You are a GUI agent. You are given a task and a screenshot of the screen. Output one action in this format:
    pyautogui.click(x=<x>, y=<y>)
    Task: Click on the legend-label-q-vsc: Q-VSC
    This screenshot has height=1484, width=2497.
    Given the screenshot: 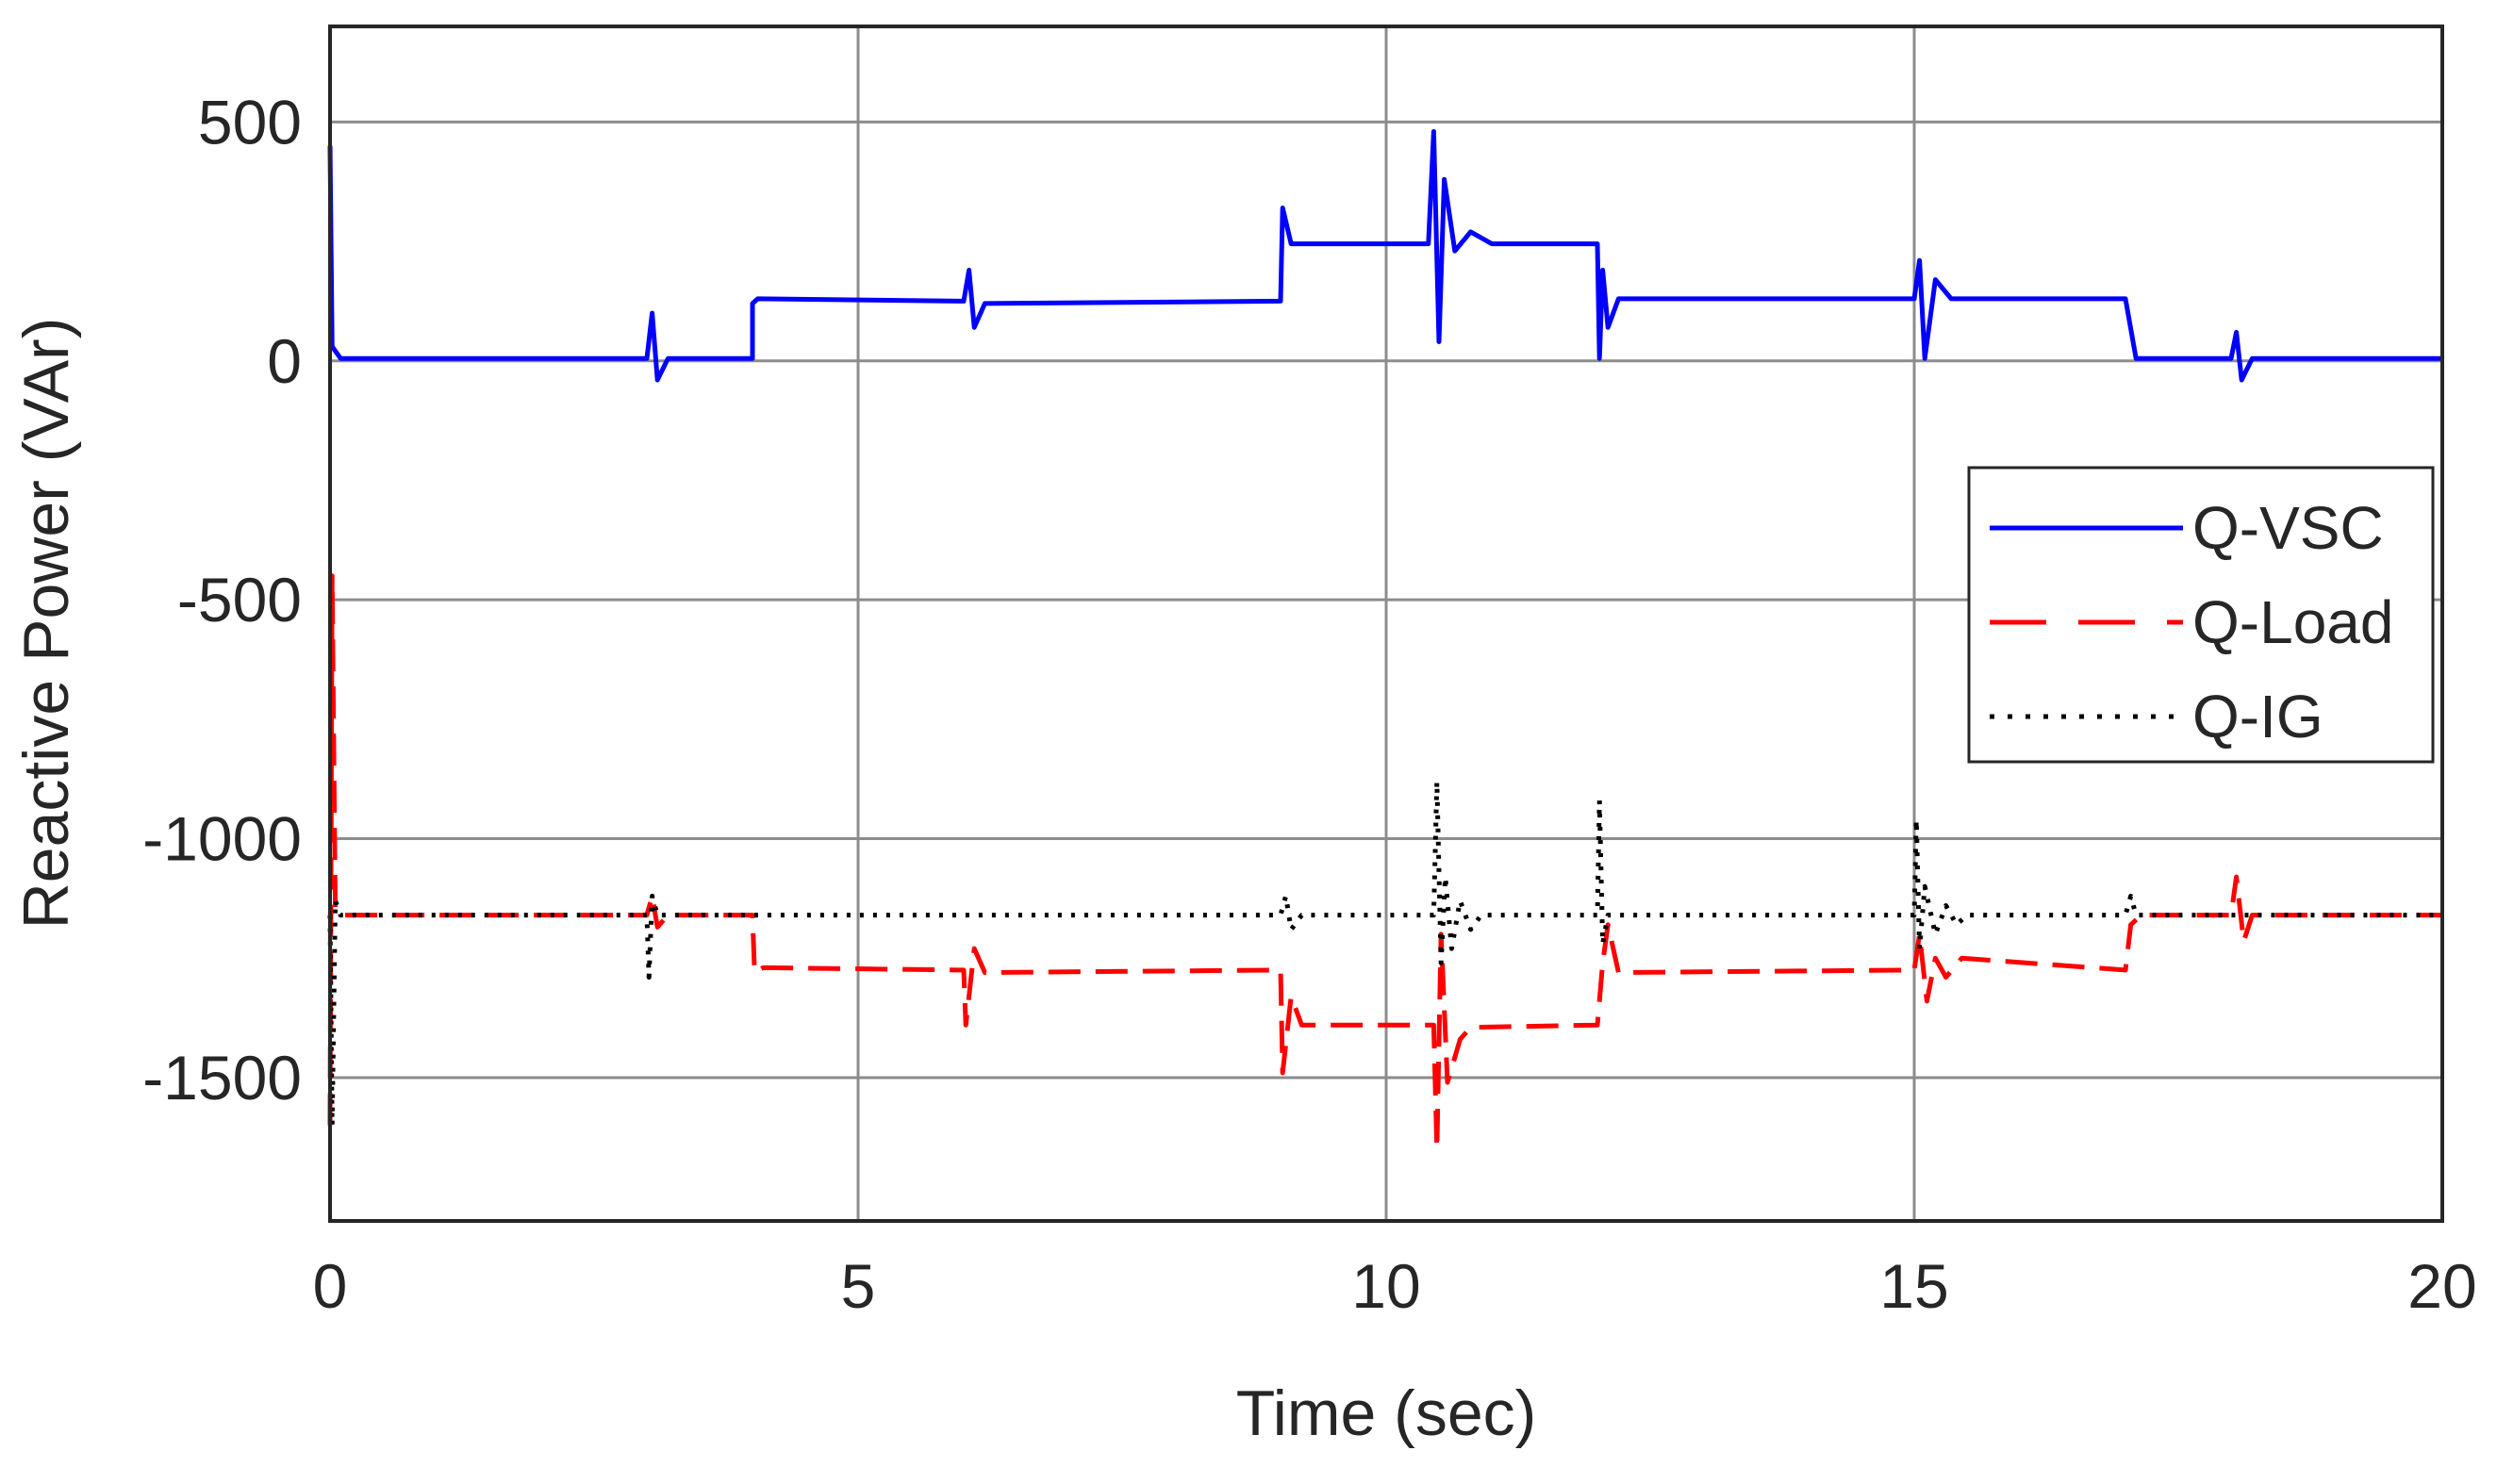 What is the action you would take?
    pyautogui.click(x=2288, y=528)
    